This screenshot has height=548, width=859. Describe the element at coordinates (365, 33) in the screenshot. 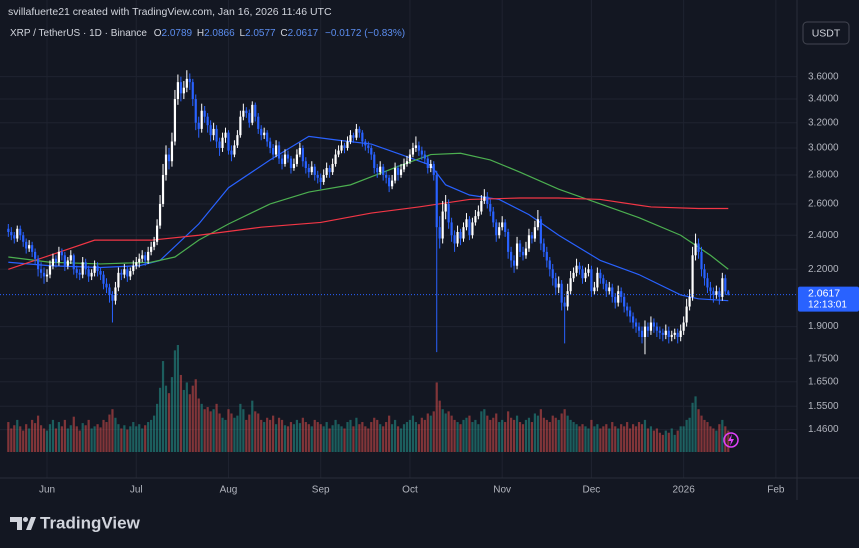

I see `change: −0.0172 (−0.83%)` at that location.